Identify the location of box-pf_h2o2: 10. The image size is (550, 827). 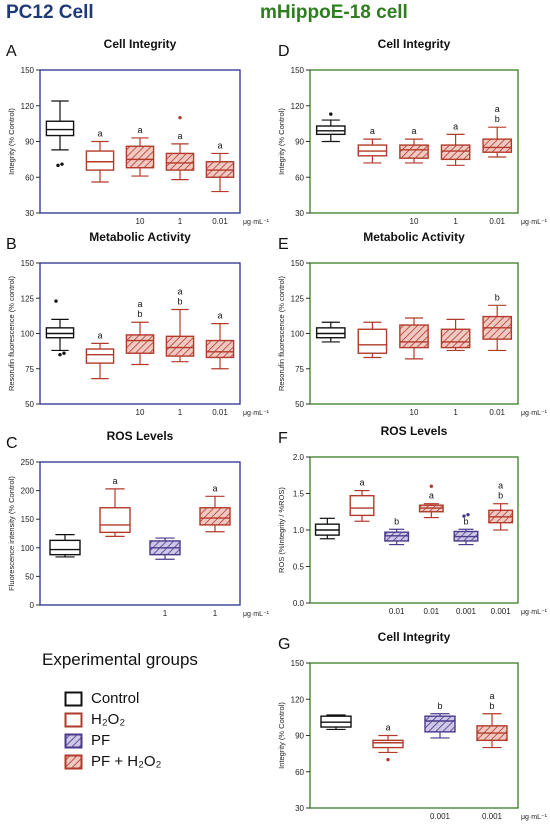
(414, 367).